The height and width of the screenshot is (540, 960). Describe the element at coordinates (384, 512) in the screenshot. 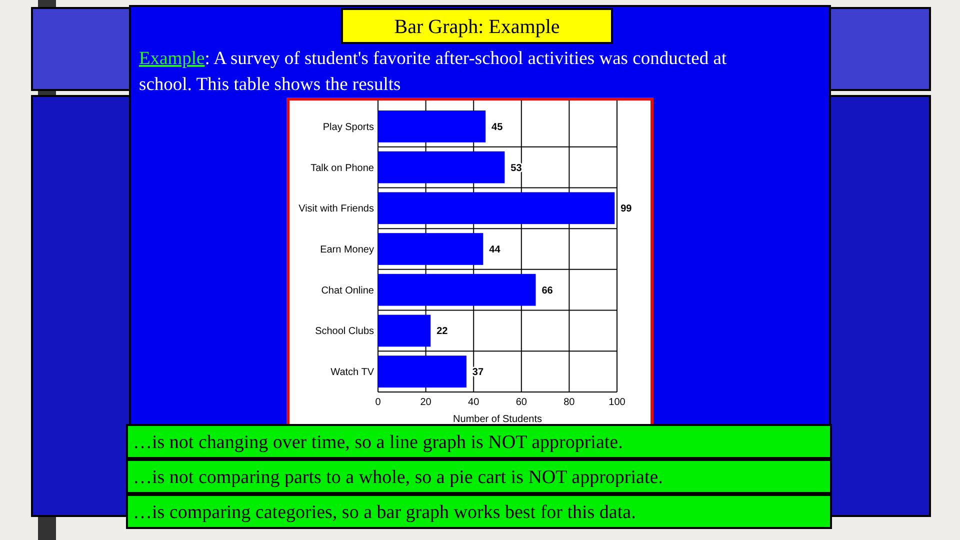

I see `text: …is comparing categories, so a bar graph works best for this data.` at that location.